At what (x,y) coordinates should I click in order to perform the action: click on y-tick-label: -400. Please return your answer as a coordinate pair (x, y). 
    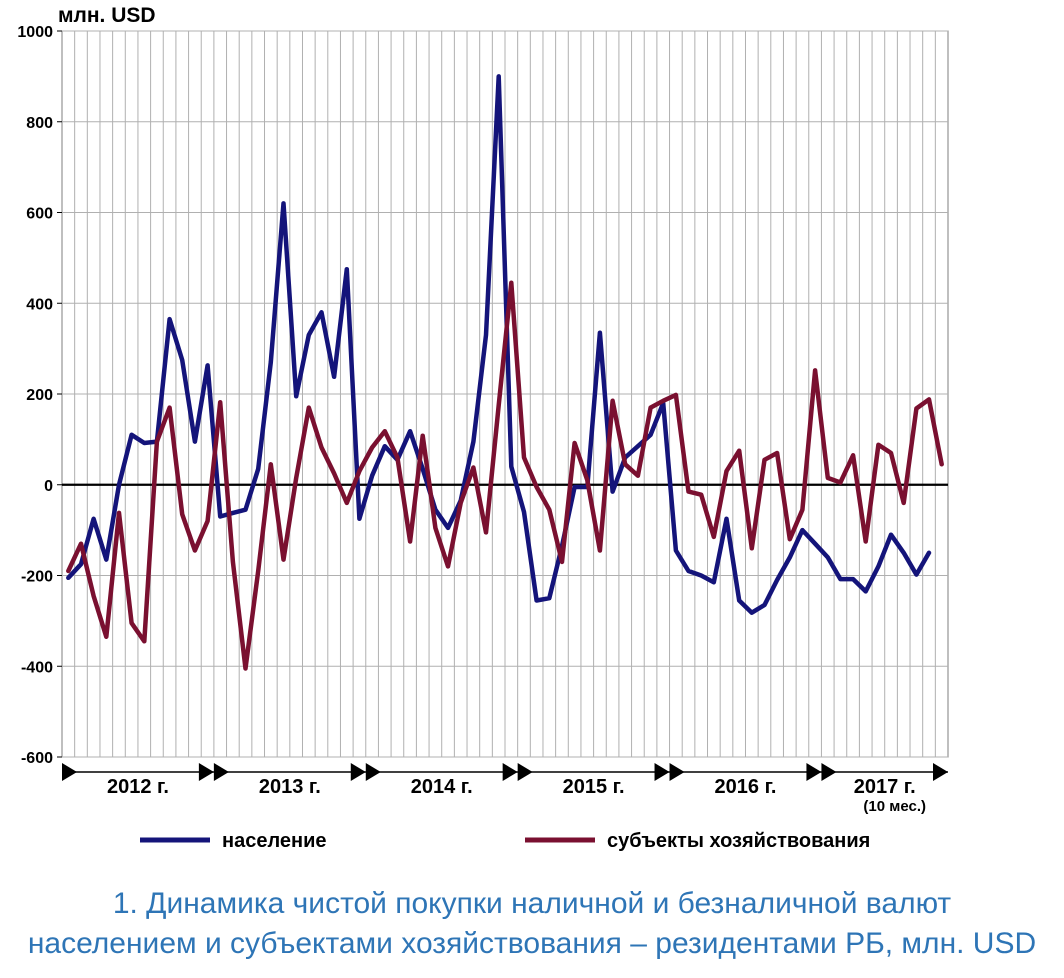
    Looking at the image, I should click on (37, 667).